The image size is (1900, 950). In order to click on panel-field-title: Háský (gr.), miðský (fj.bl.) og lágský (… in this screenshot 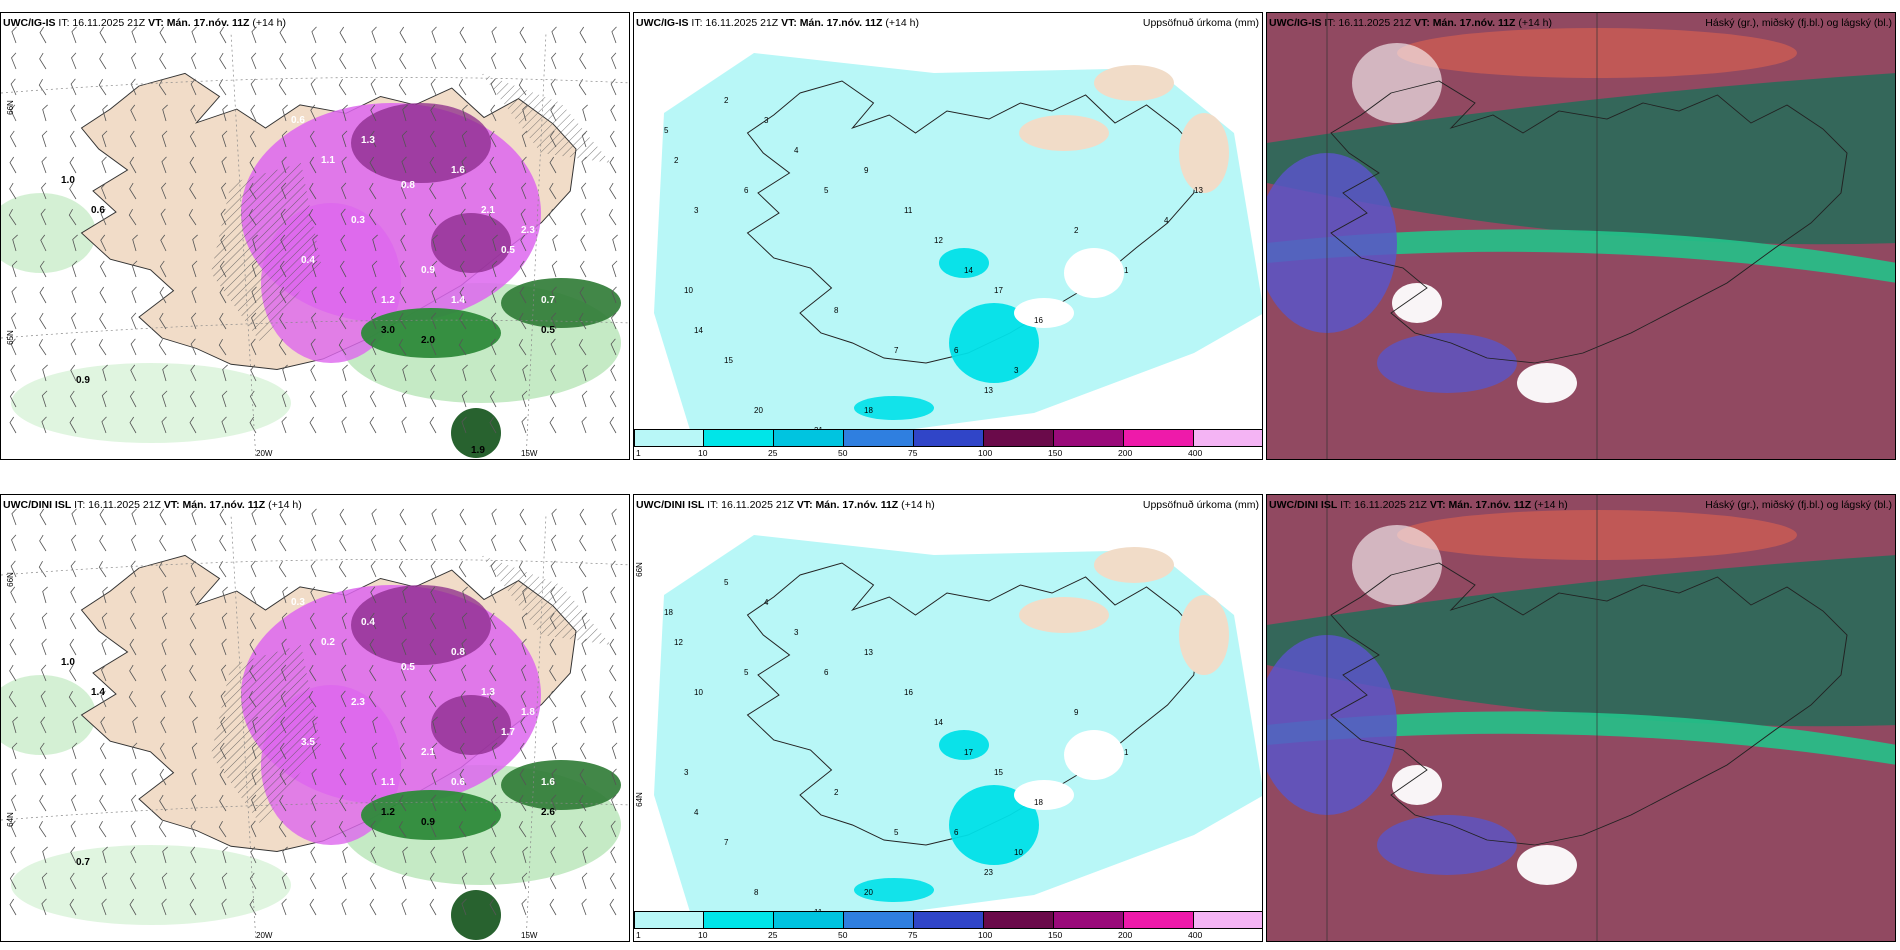, I will do `click(1798, 505)`.